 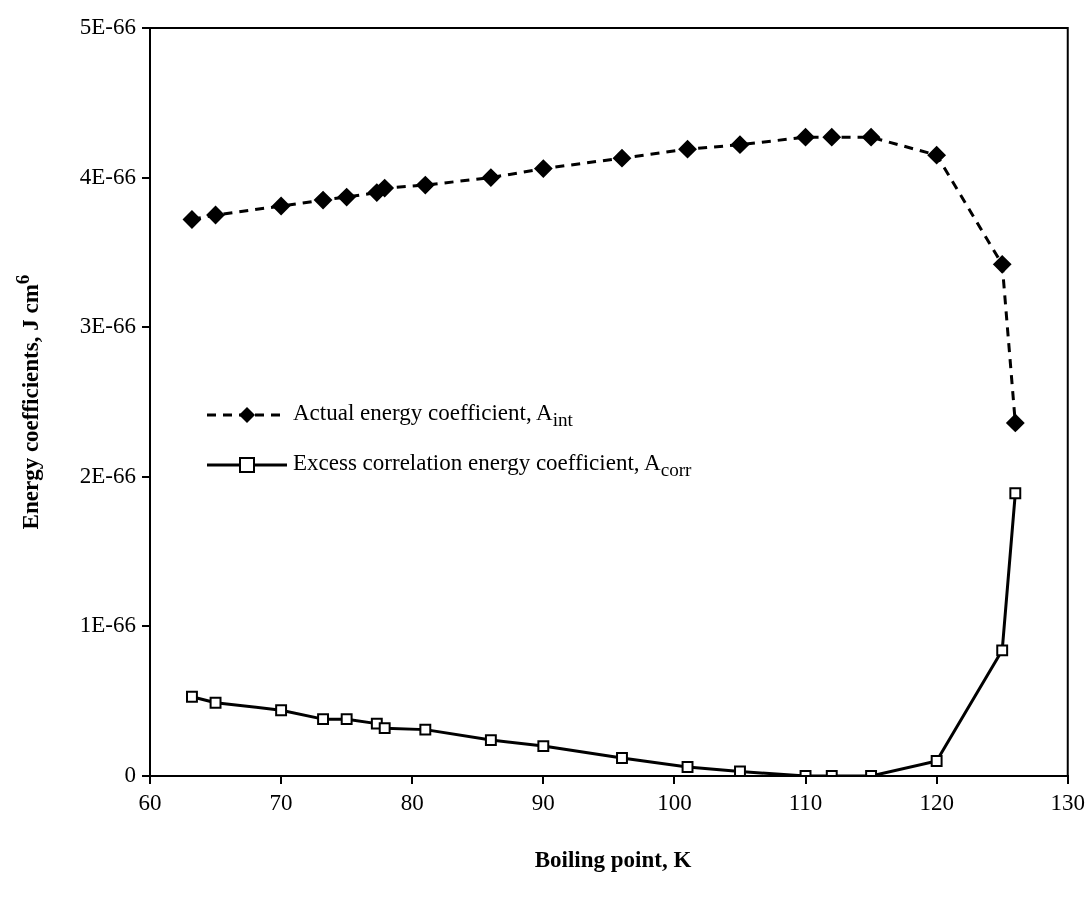 I want to click on y-tick-label: 3E-66, so click(x=107, y=326).